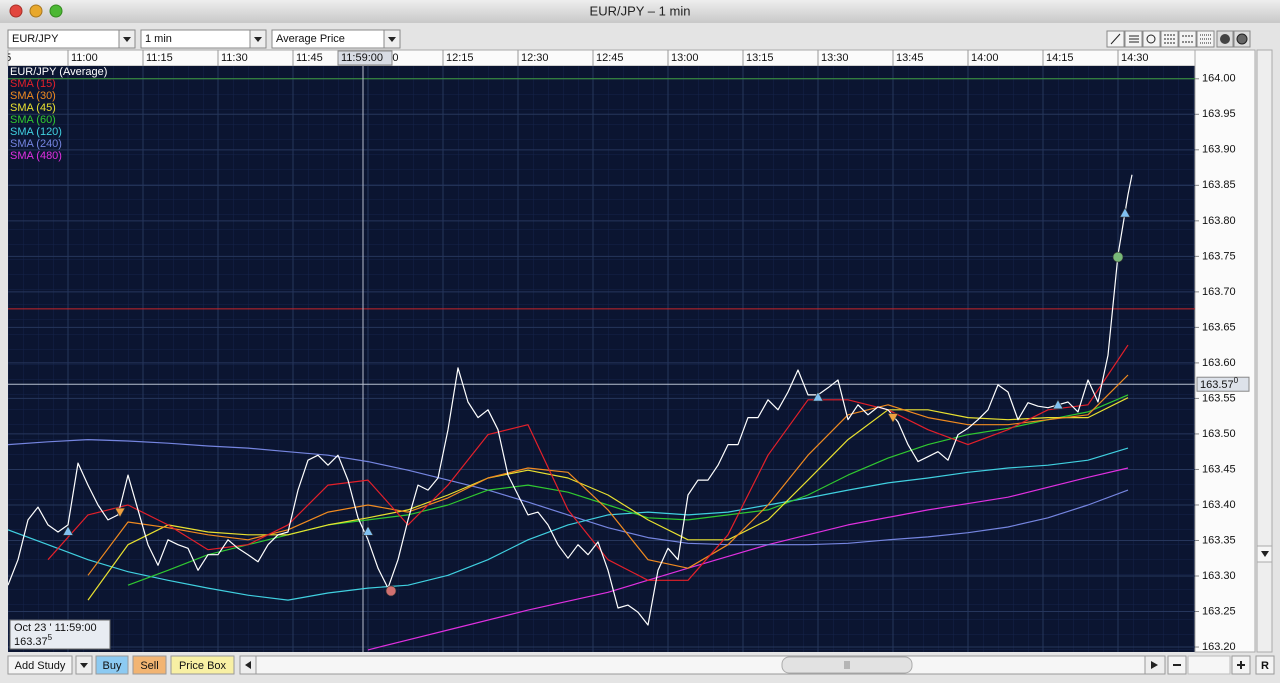 This screenshot has height=683, width=1280. I want to click on y-tick-label: 163.25, so click(1219, 611).